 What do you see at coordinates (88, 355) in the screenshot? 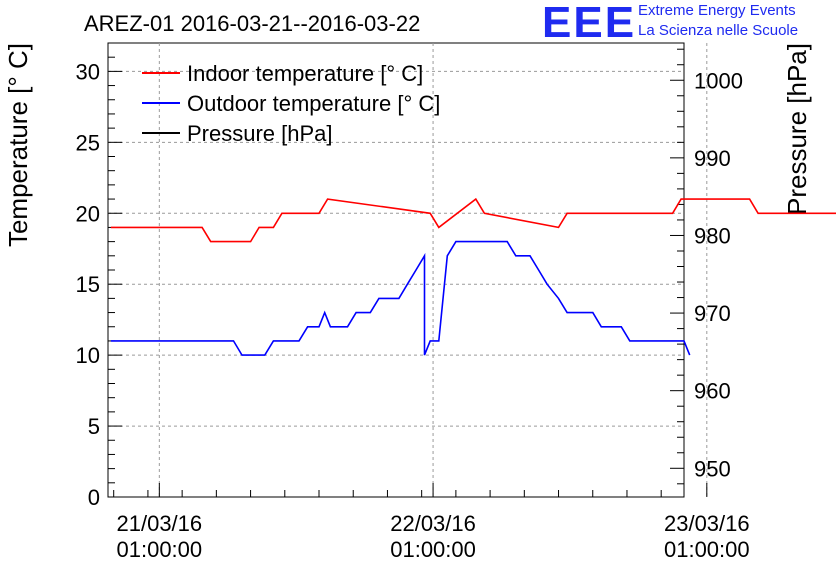
I see `y-tick-label: 10` at bounding box center [88, 355].